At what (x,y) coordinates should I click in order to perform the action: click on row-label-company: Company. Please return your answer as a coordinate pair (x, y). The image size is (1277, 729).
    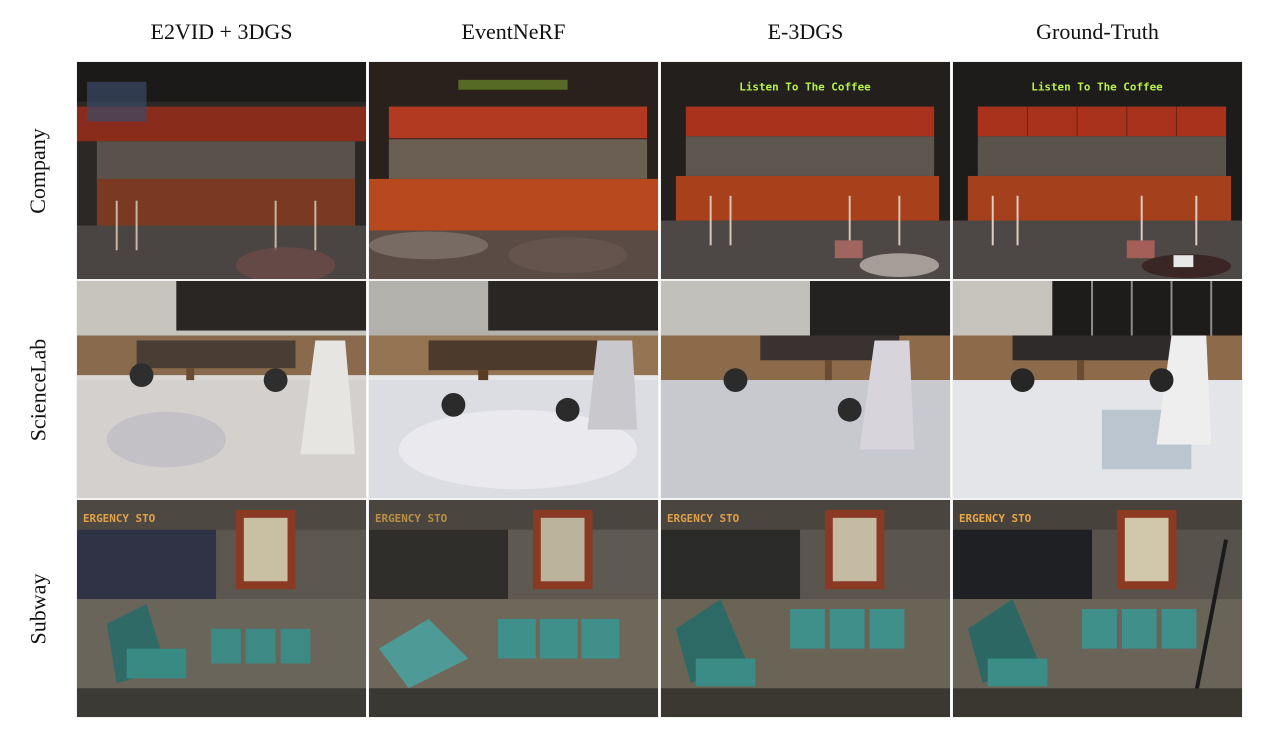
    Looking at the image, I should click on (38, 170).